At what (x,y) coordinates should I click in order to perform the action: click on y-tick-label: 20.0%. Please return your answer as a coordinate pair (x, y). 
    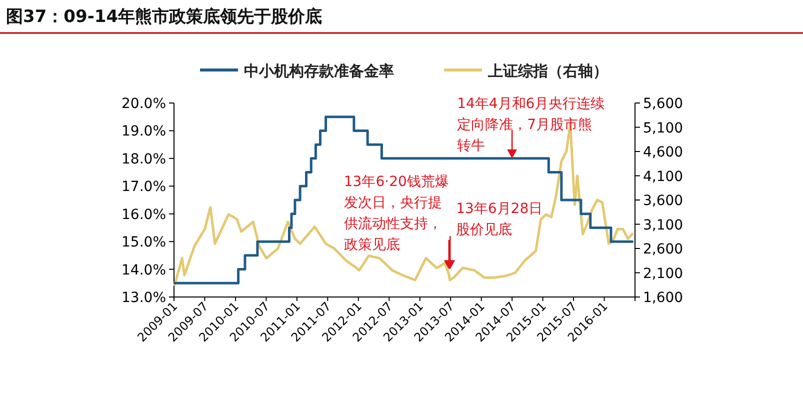
    Looking at the image, I should click on (144, 104).